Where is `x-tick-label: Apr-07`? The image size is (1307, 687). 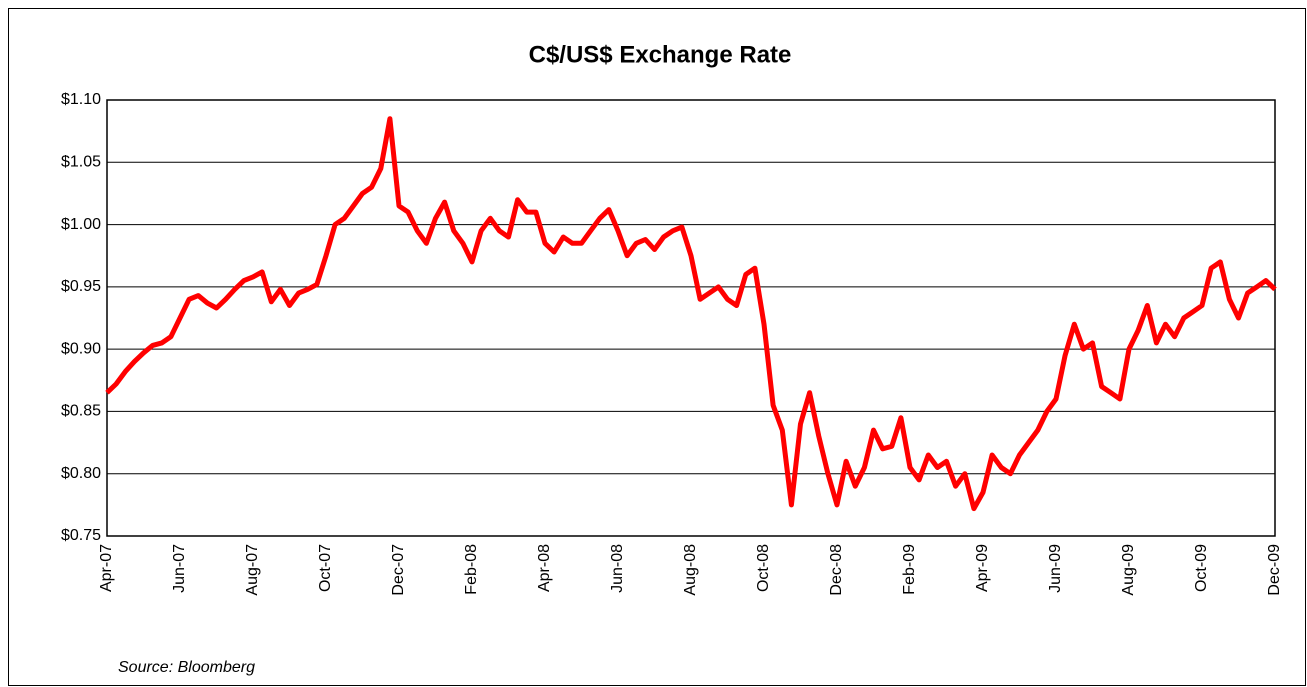
x-tick-label: Apr-07 is located at coordinates (106, 568).